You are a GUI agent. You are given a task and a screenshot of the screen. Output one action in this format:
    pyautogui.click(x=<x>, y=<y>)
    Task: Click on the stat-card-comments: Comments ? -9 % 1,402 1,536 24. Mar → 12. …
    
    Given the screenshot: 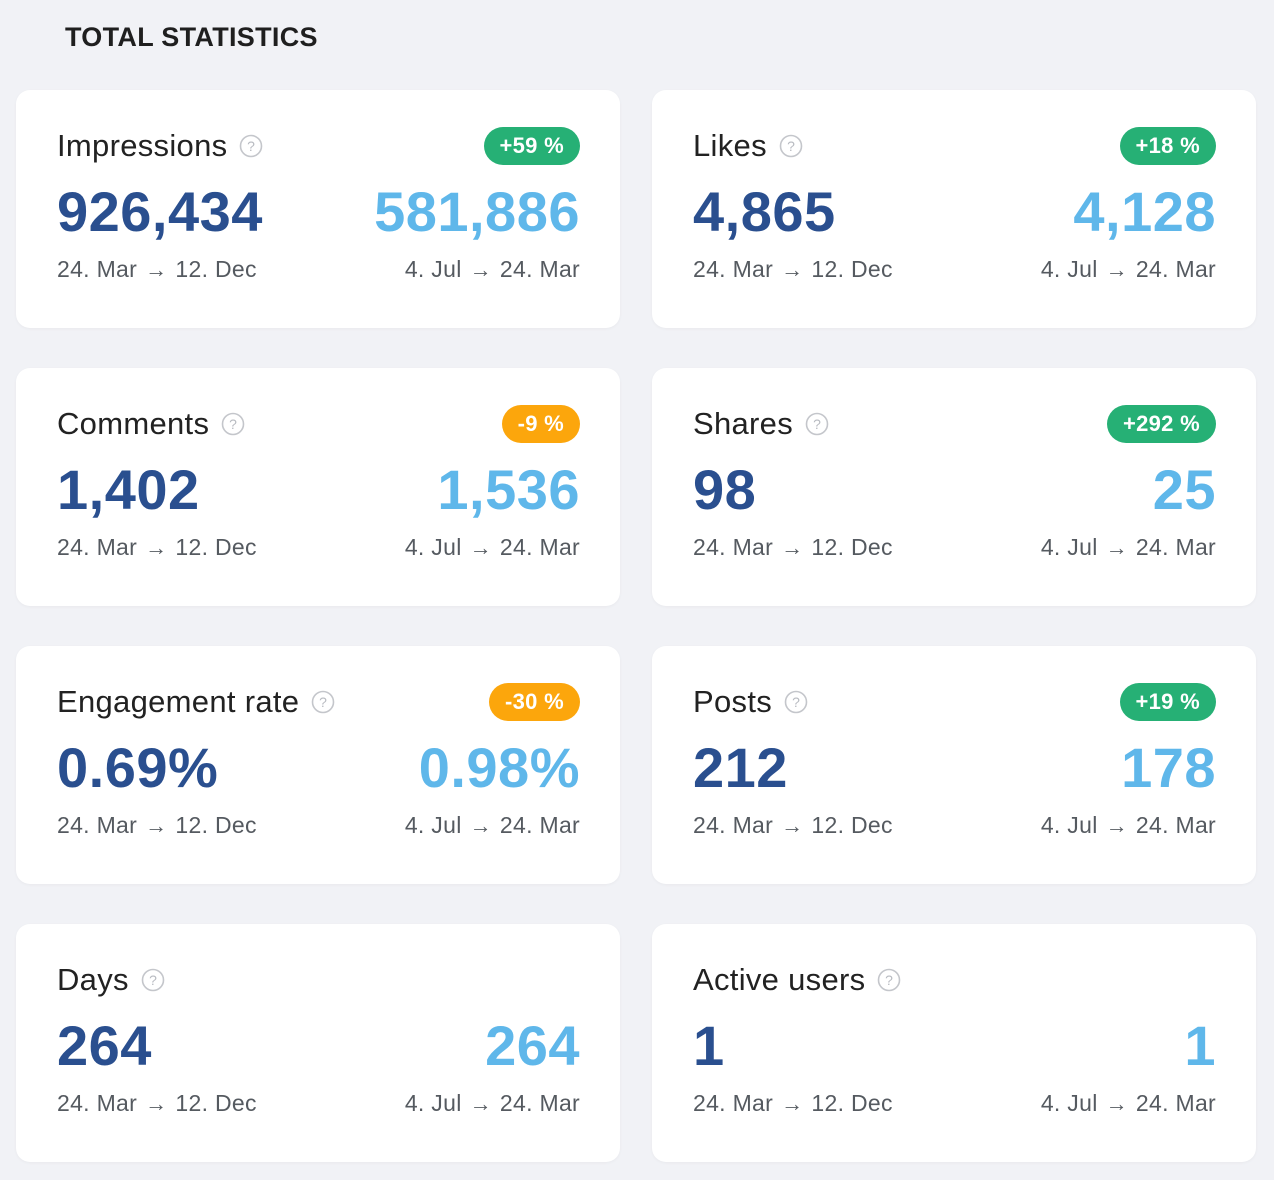 What is the action you would take?
    pyautogui.click(x=318, y=487)
    